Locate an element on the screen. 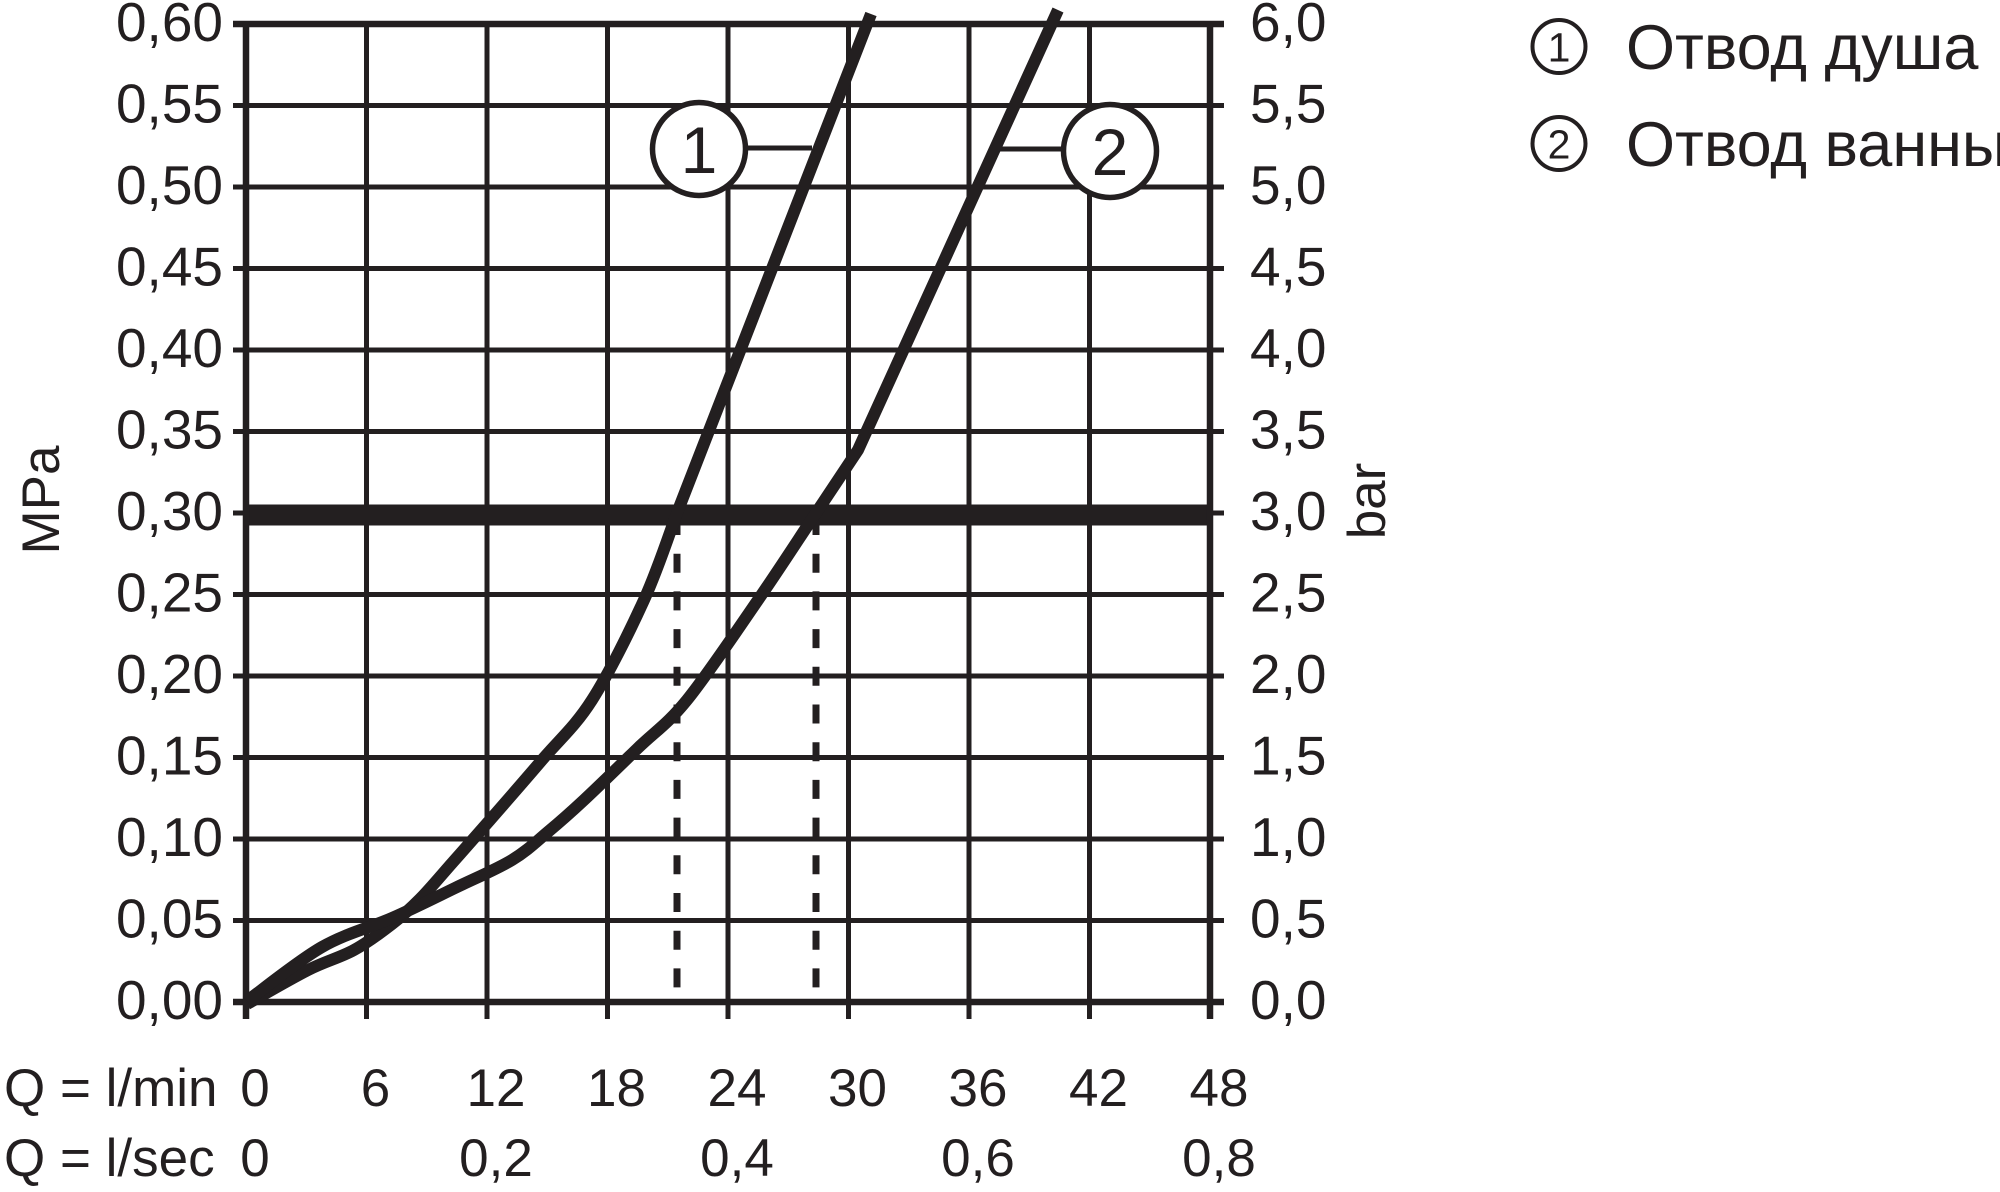 This screenshot has width=2000, height=1192. svg-text: 4,0 is located at coordinates (1288, 348).